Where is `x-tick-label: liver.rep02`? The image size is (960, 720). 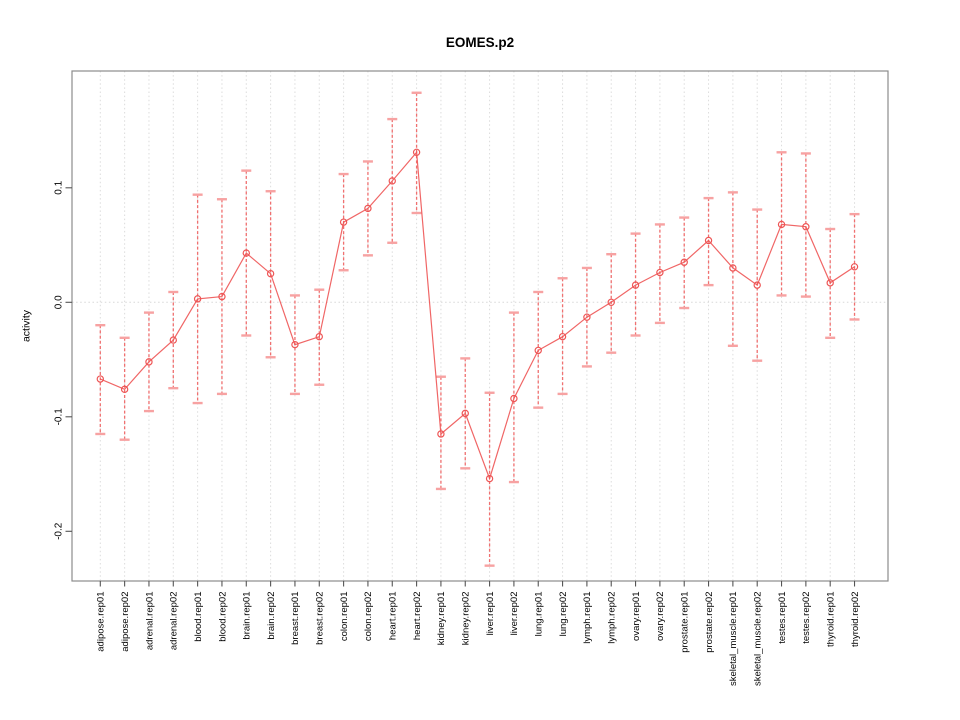 x-tick-label: liver.rep02 is located at coordinates (514, 614).